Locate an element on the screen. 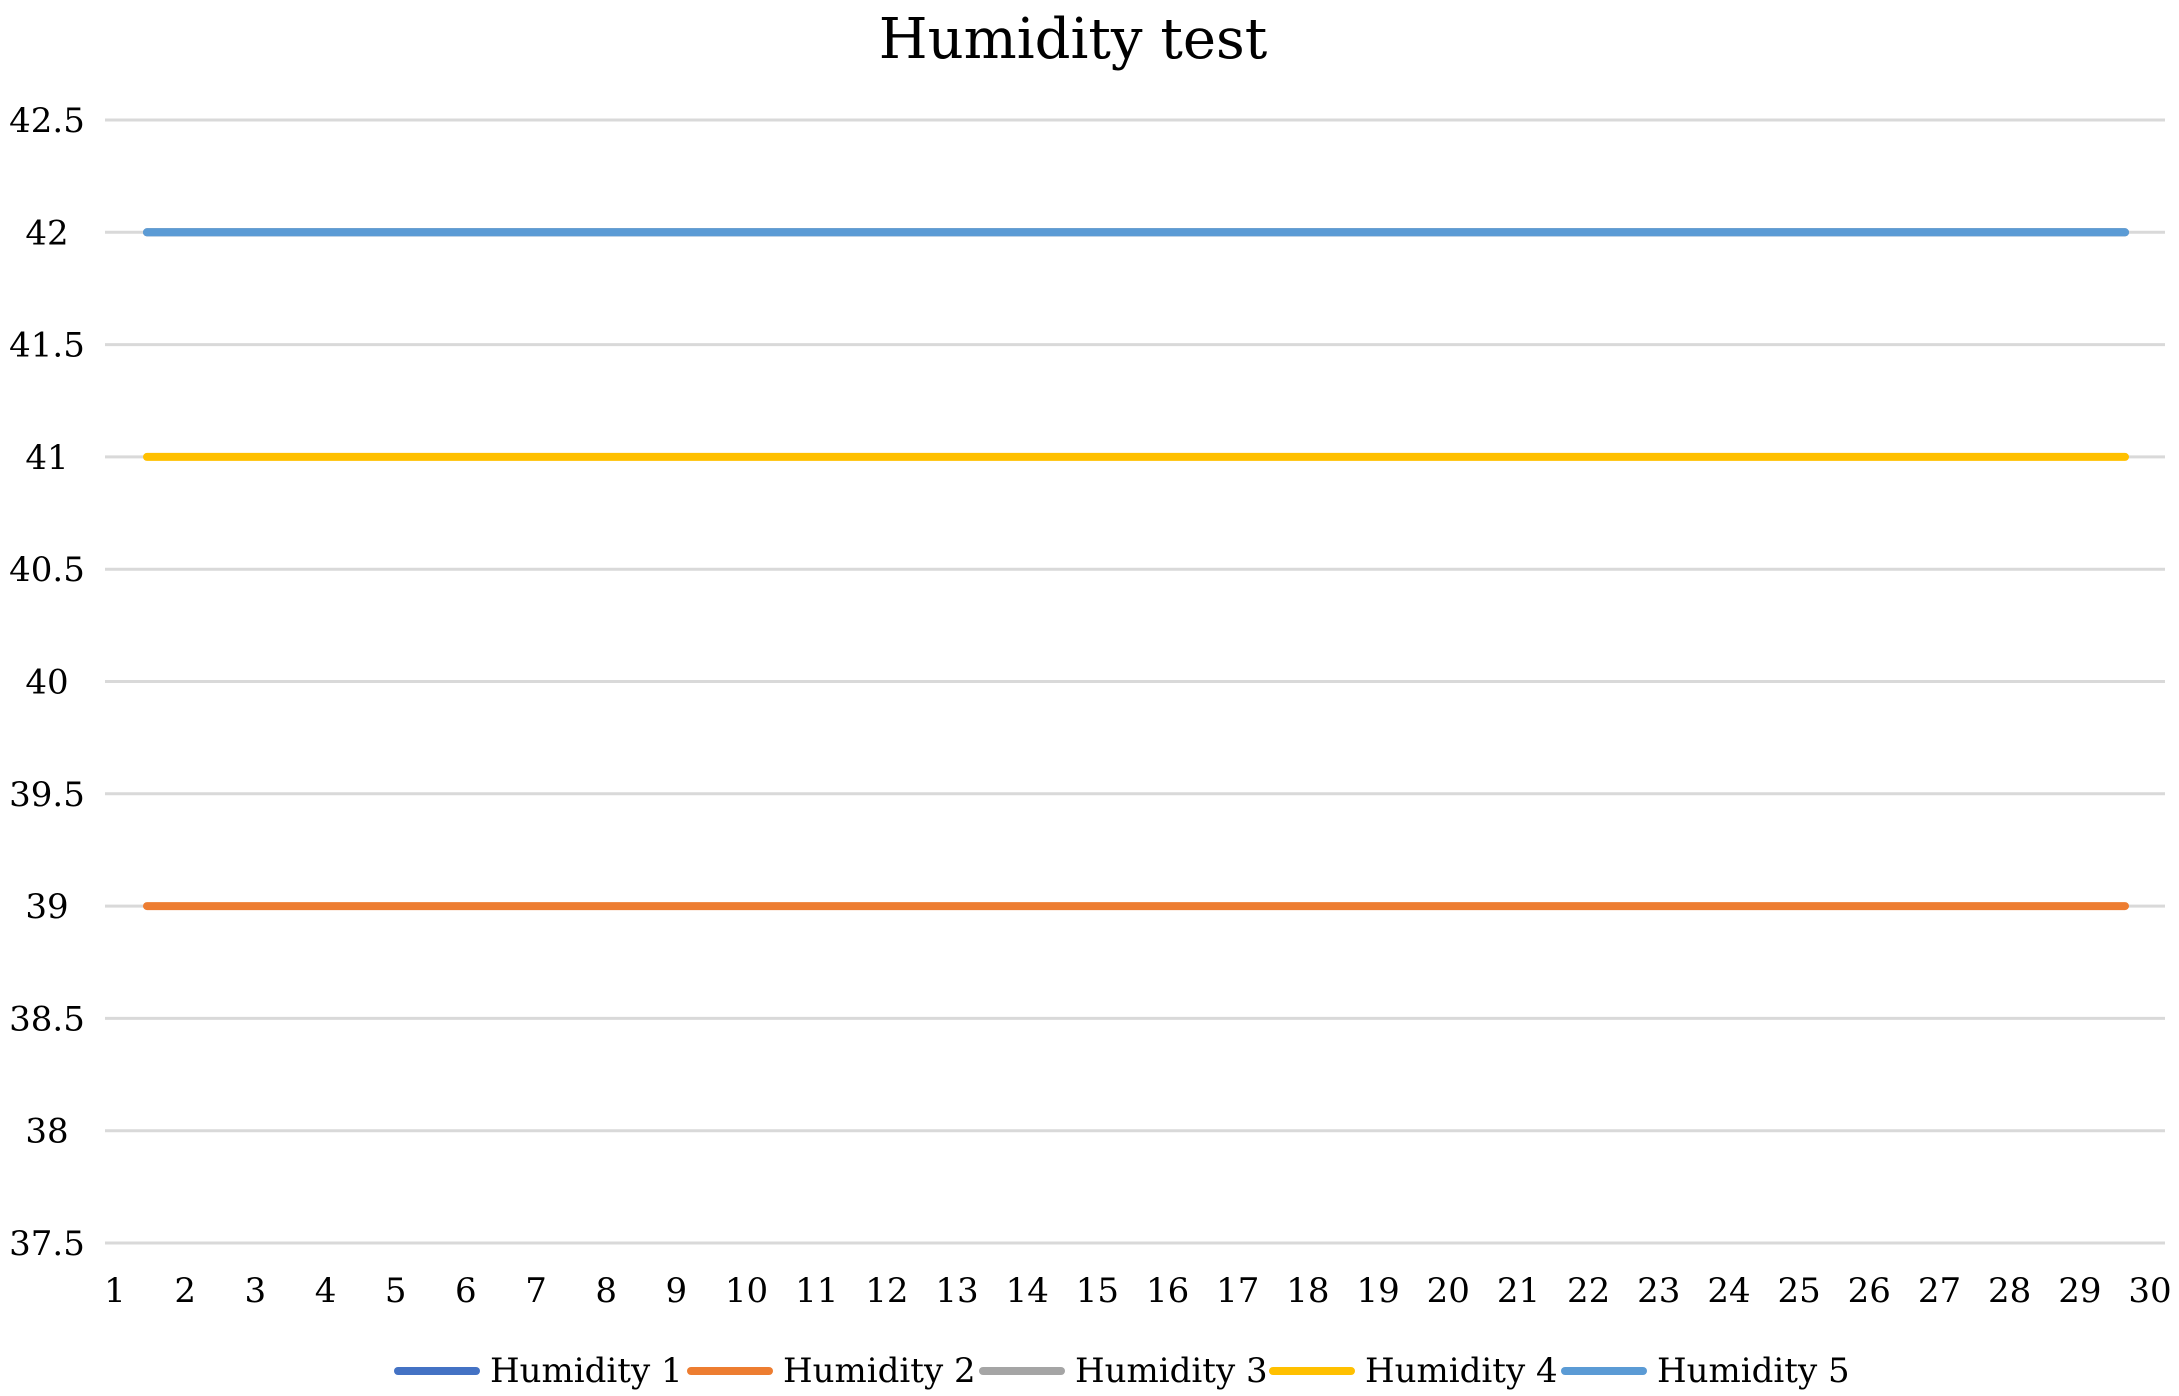 This screenshot has height=1396, width=2179. x-tick-label: 9 is located at coordinates (677, 1291).